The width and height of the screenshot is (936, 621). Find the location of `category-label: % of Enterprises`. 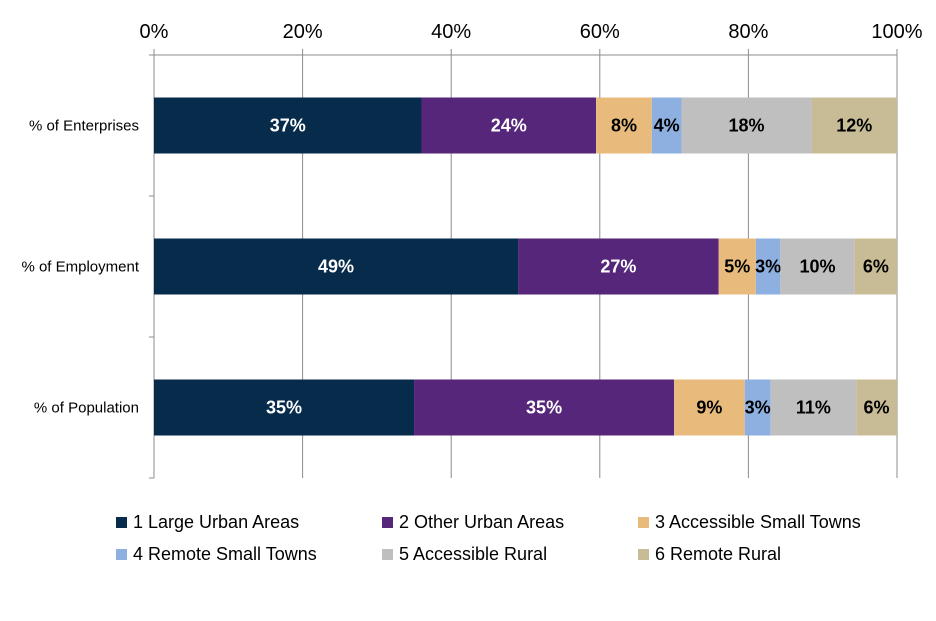

category-label: % of Enterprises is located at coordinates (84, 126).